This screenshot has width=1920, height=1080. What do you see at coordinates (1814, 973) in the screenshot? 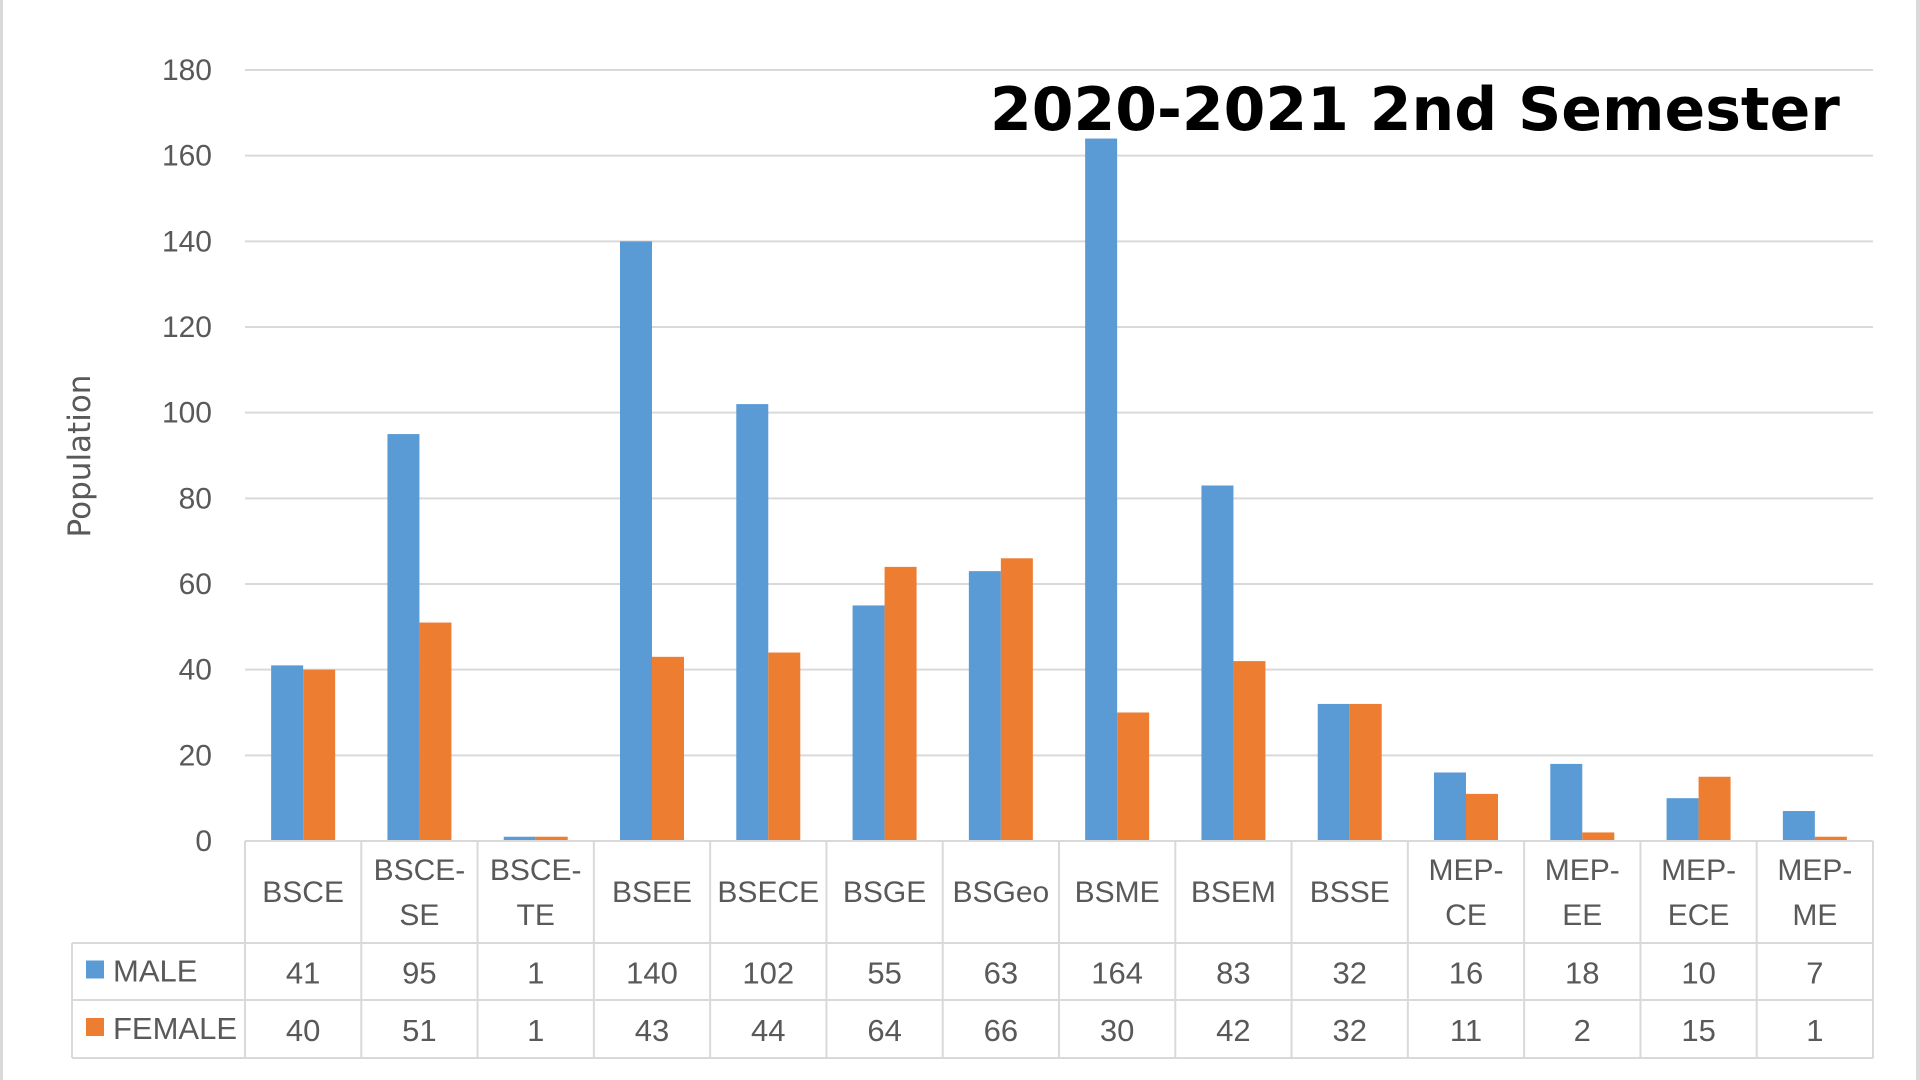
I see `table-value-male: 7` at bounding box center [1814, 973].